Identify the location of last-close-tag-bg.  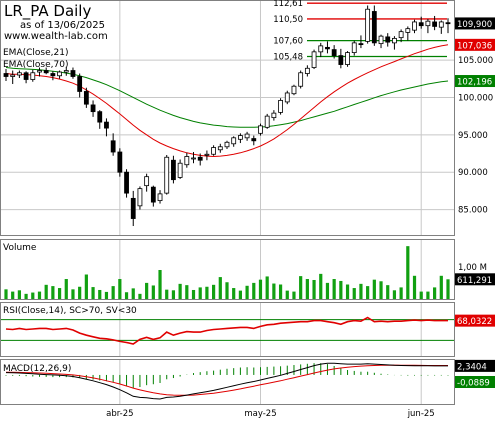
(475, 23).